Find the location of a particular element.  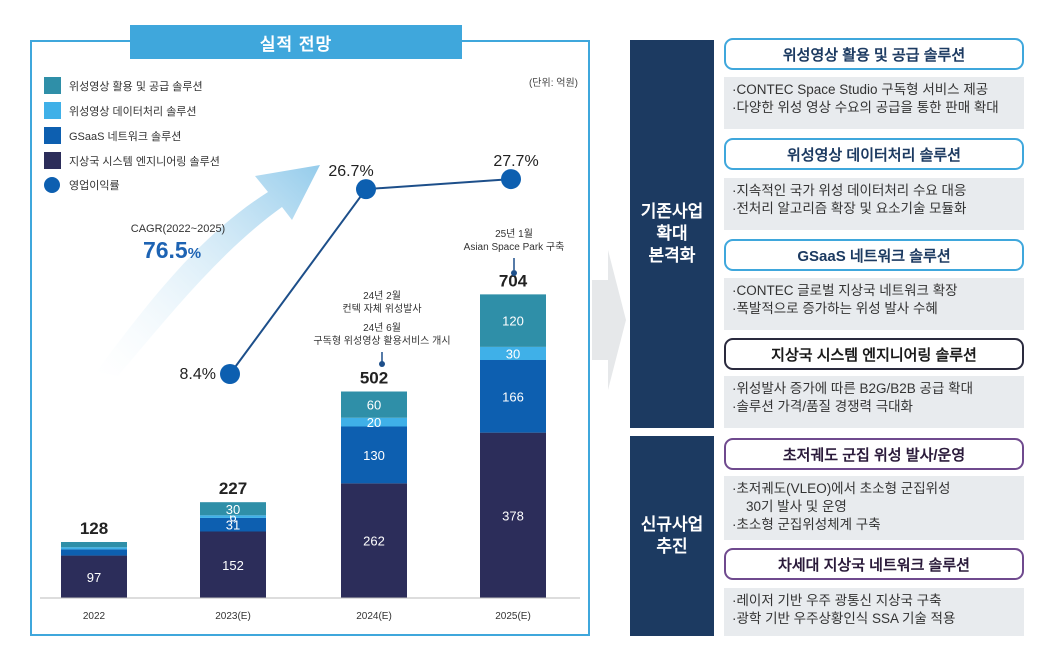

legend-swatch-groundstation is located at coordinates (52, 160).